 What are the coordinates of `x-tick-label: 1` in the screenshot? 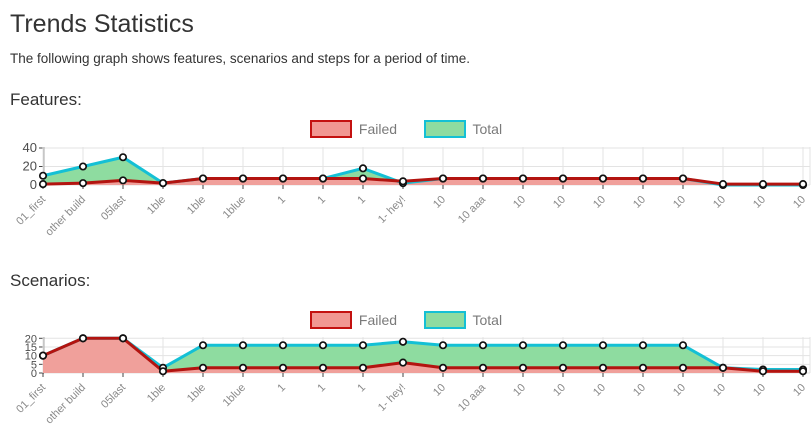 It's located at (281, 200).